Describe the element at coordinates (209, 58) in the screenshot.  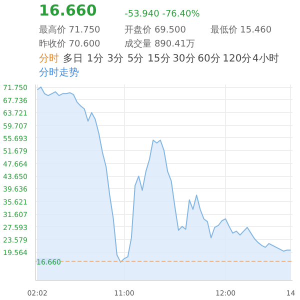
I see `text: 60分` at that location.